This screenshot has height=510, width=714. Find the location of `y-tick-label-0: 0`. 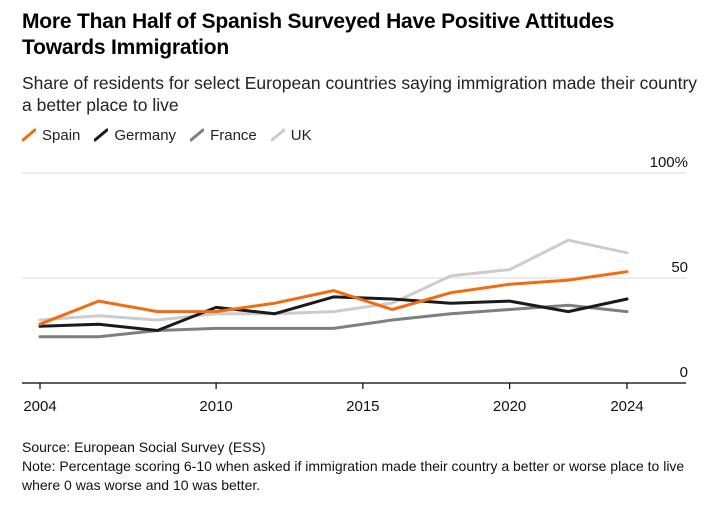

y-tick-label-0: 0 is located at coordinates (684, 372).